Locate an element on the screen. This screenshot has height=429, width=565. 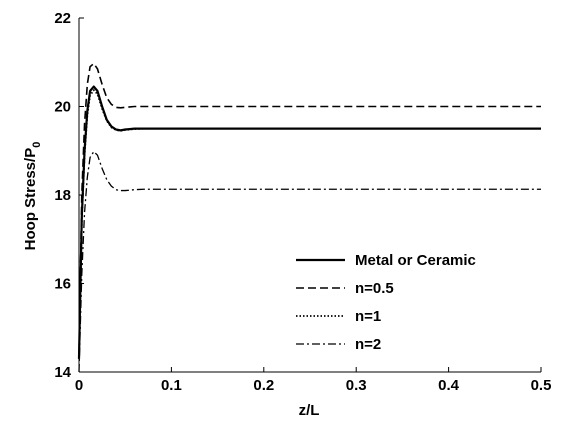
x-tick-label: 0.5 is located at coordinates (541, 385).